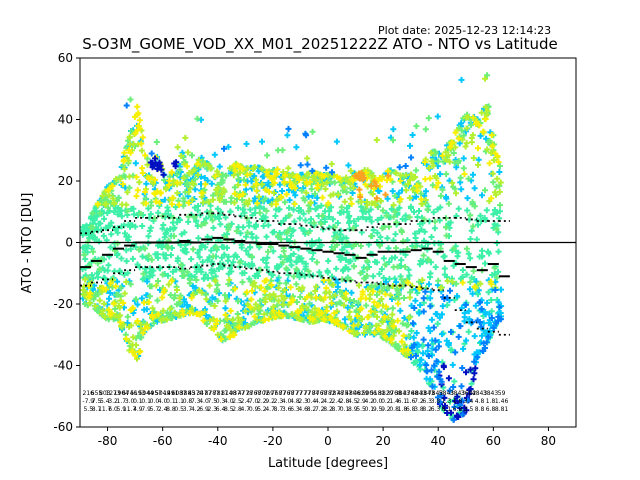 This screenshot has width=640, height=480. I want to click on bin-annotation-text: 5193, so click(137, 393).